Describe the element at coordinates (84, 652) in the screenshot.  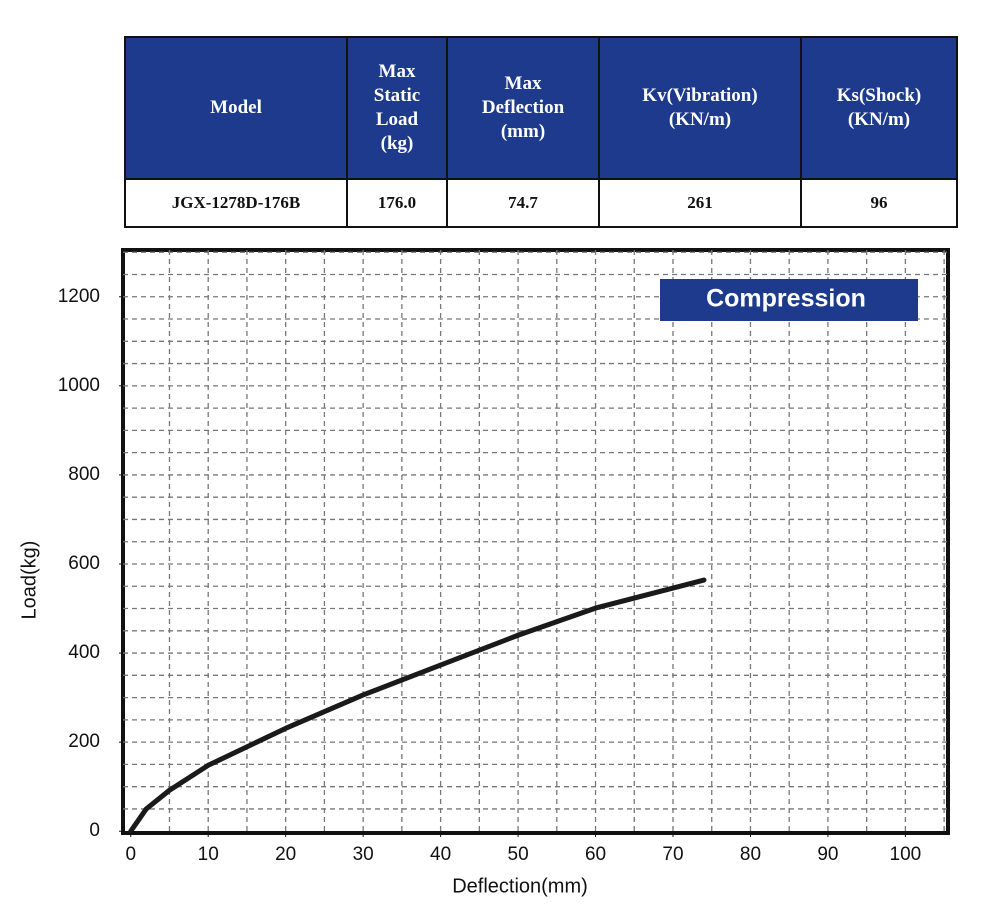
I see `y-tick-label: 400` at that location.